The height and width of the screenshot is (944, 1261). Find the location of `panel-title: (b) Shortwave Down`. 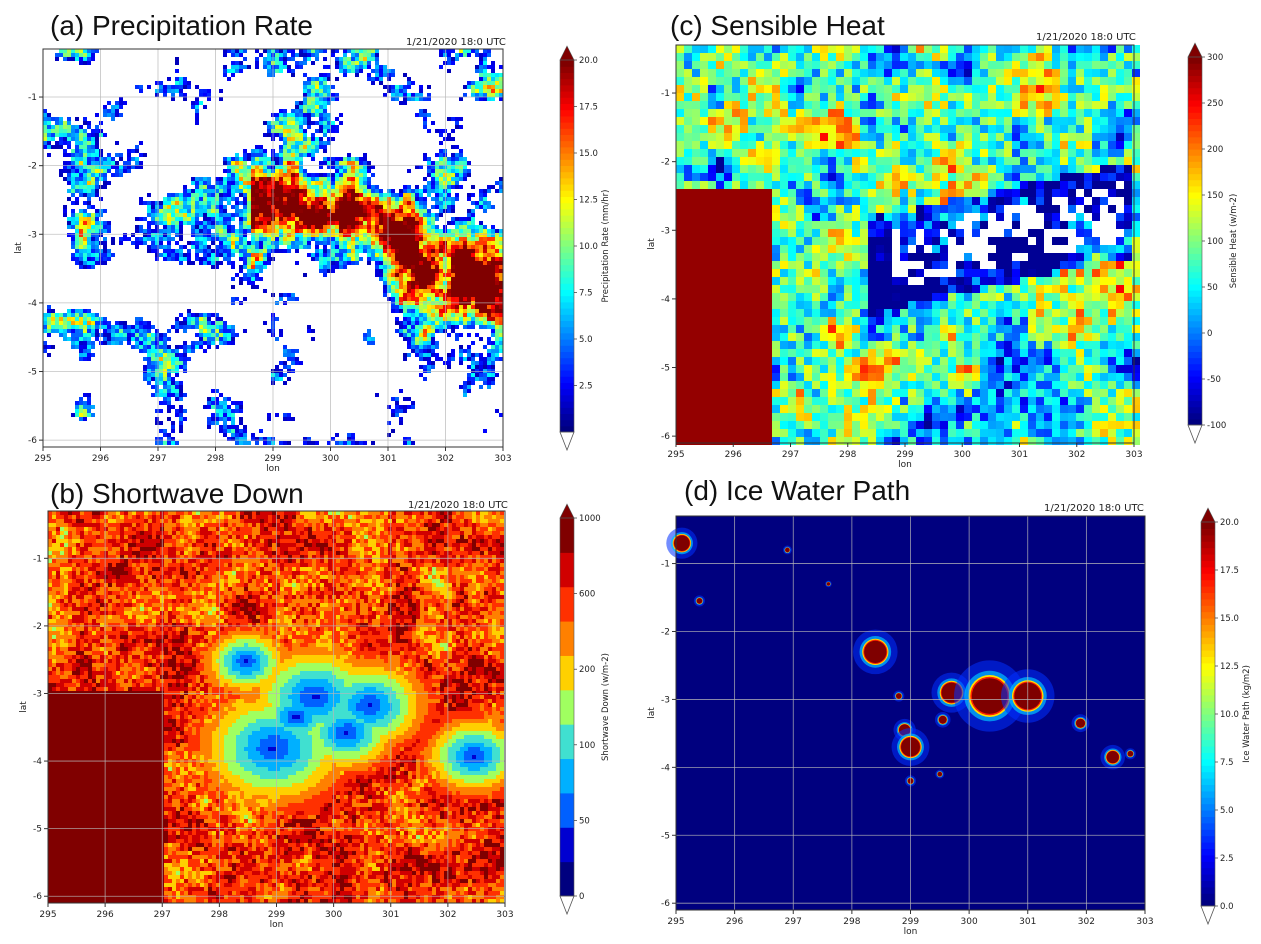

panel-title: (b) Shortwave Down is located at coordinates (177, 493).